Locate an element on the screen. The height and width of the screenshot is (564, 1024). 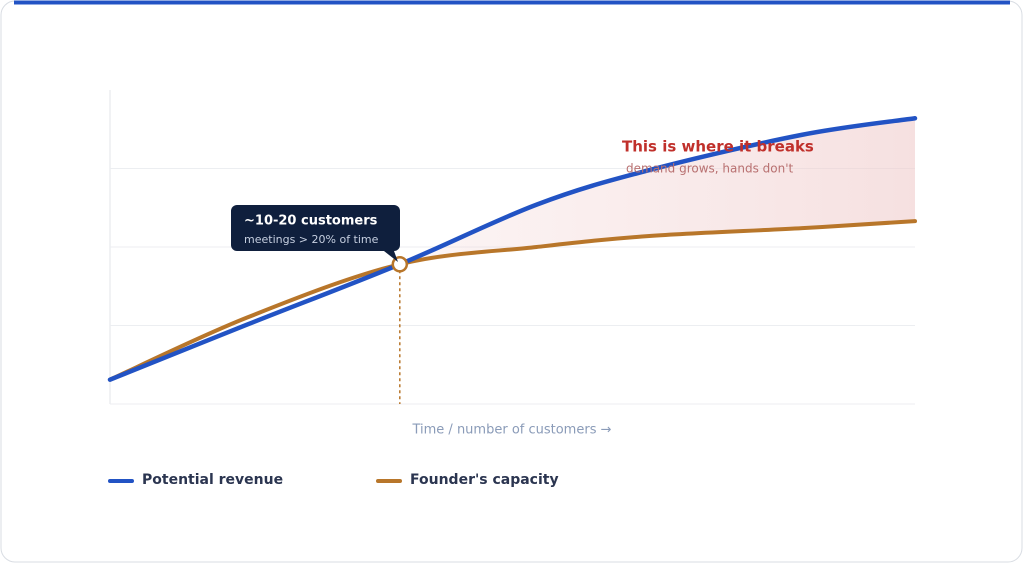
threshold-marker is located at coordinates (400, 264).